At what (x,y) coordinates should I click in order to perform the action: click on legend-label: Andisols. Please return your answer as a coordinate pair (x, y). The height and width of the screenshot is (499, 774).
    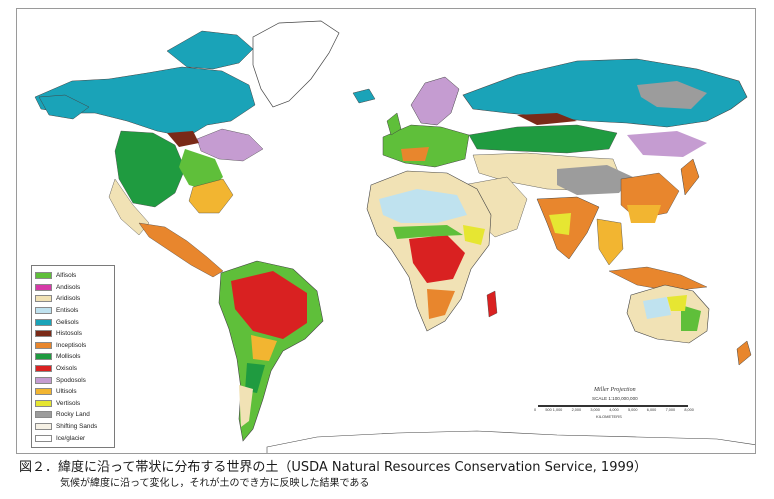
    Looking at the image, I should click on (68, 287).